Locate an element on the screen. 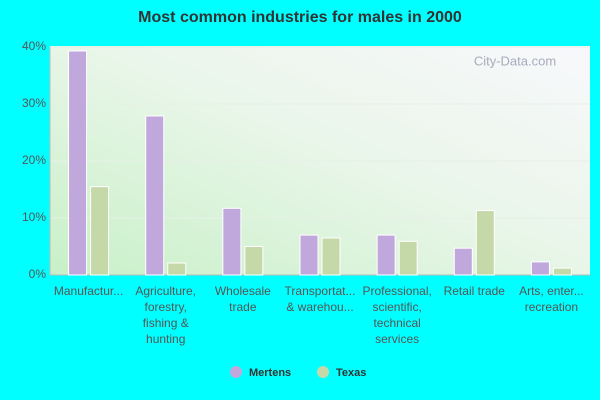  x-tick-label: forestry, is located at coordinates (165, 307).